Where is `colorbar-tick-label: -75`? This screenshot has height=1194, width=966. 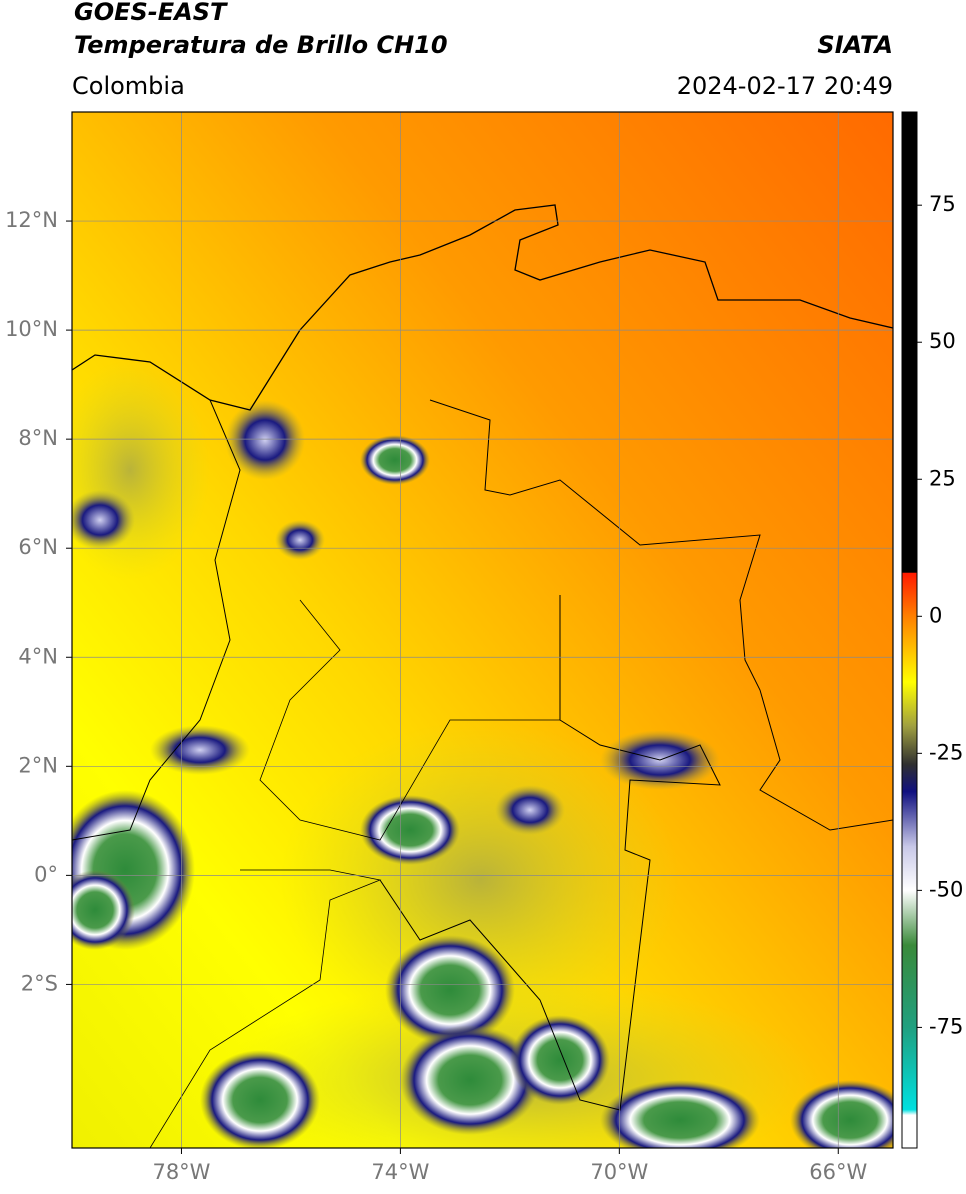 colorbar-tick-label: -75 is located at coordinates (946, 1026).